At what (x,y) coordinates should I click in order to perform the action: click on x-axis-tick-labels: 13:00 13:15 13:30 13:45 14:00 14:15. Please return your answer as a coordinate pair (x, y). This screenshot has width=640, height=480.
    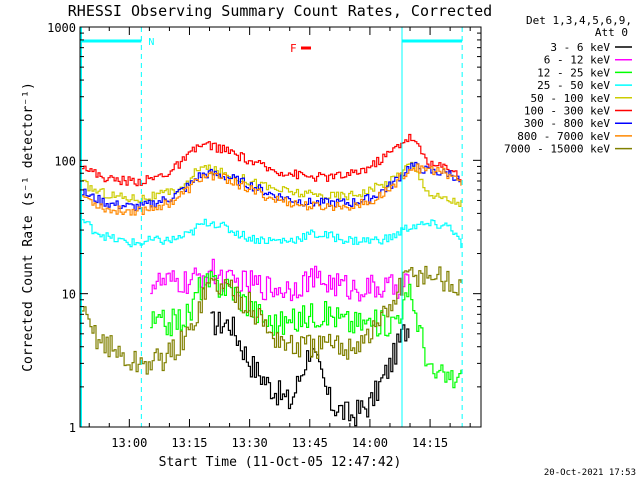
    Looking at the image, I should click on (279, 443).